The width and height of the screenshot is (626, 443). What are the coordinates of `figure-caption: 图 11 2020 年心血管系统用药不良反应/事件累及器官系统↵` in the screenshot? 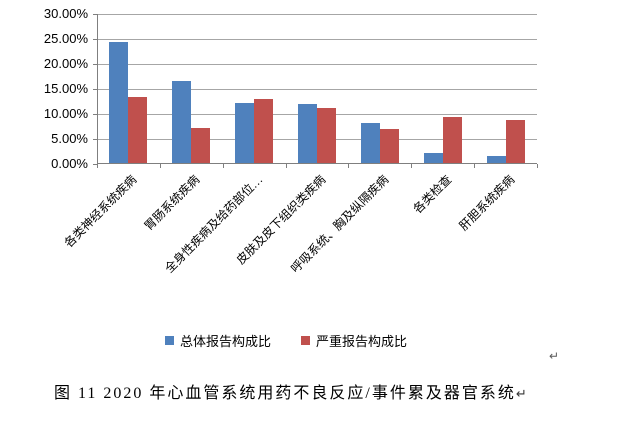 It's located at (290, 391).